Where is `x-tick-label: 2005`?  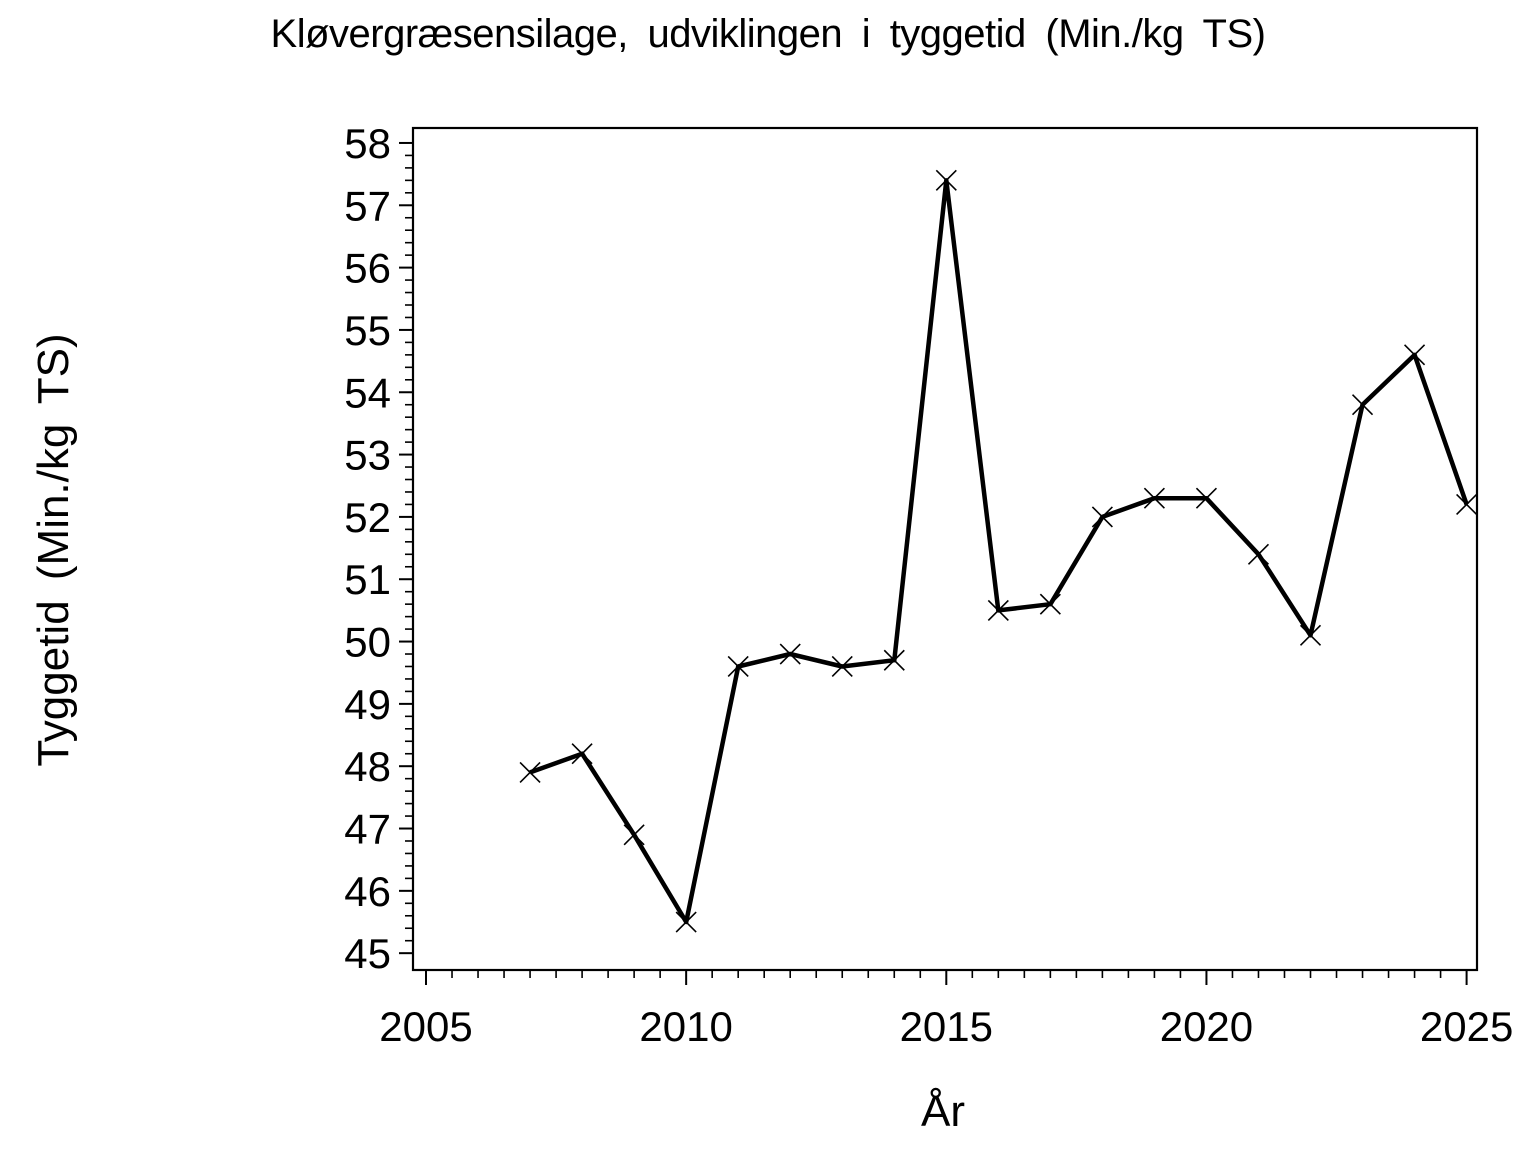 x-tick-label: 2005 is located at coordinates (425, 1026).